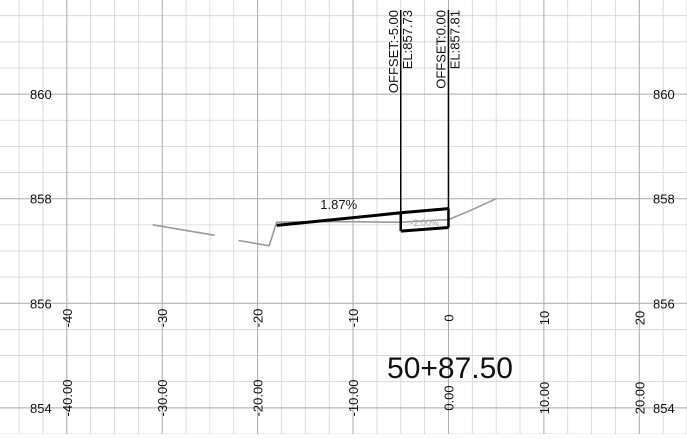 This screenshot has width=687, height=439. Describe the element at coordinates (41, 94) in the screenshot. I see `elevation-label-left-860: 860` at that location.